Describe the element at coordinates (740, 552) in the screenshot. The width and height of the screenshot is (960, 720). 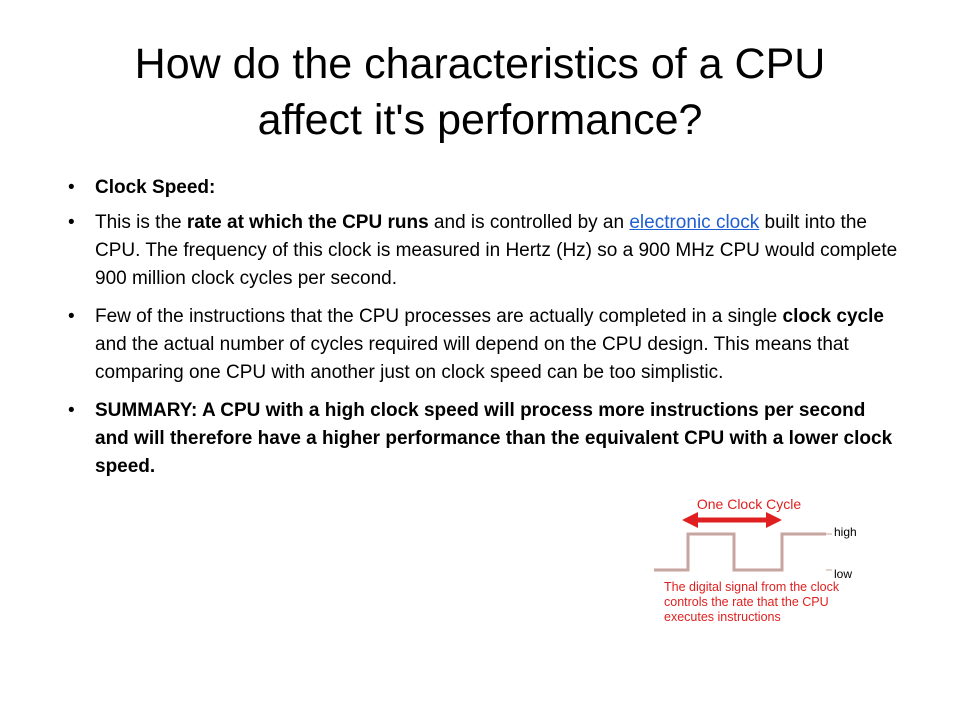
I see `square-wave` at that location.